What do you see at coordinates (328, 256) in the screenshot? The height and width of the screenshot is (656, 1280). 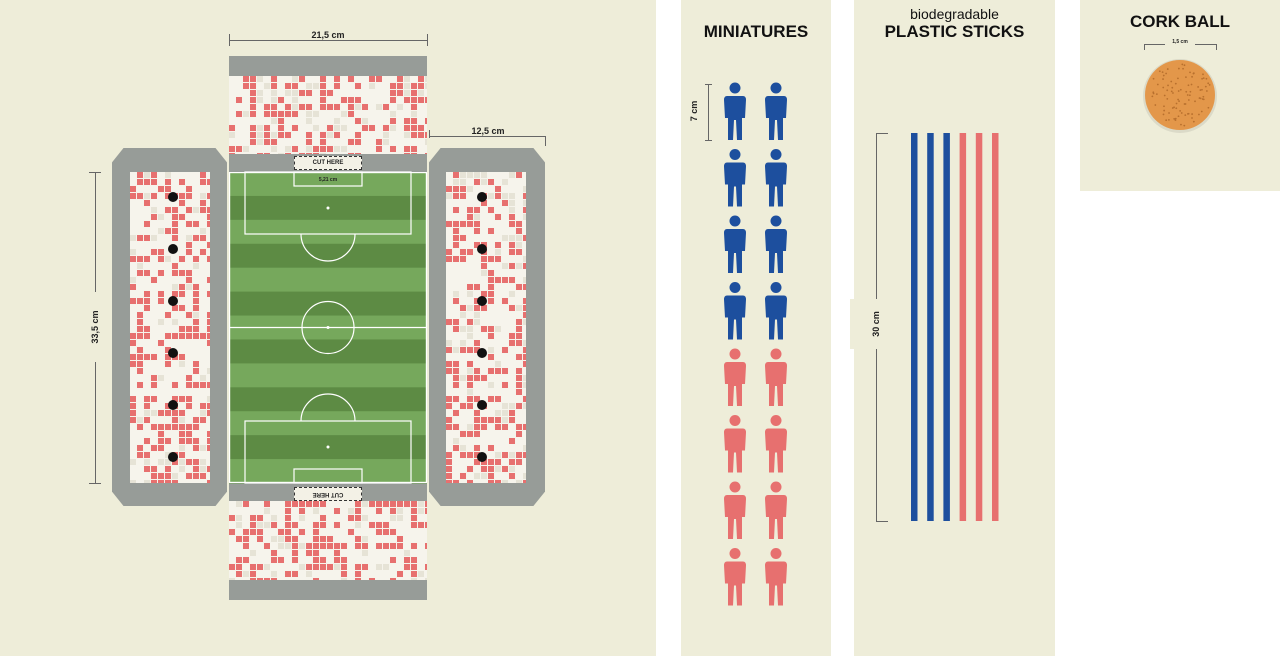 I see `pitch-stripe` at bounding box center [328, 256].